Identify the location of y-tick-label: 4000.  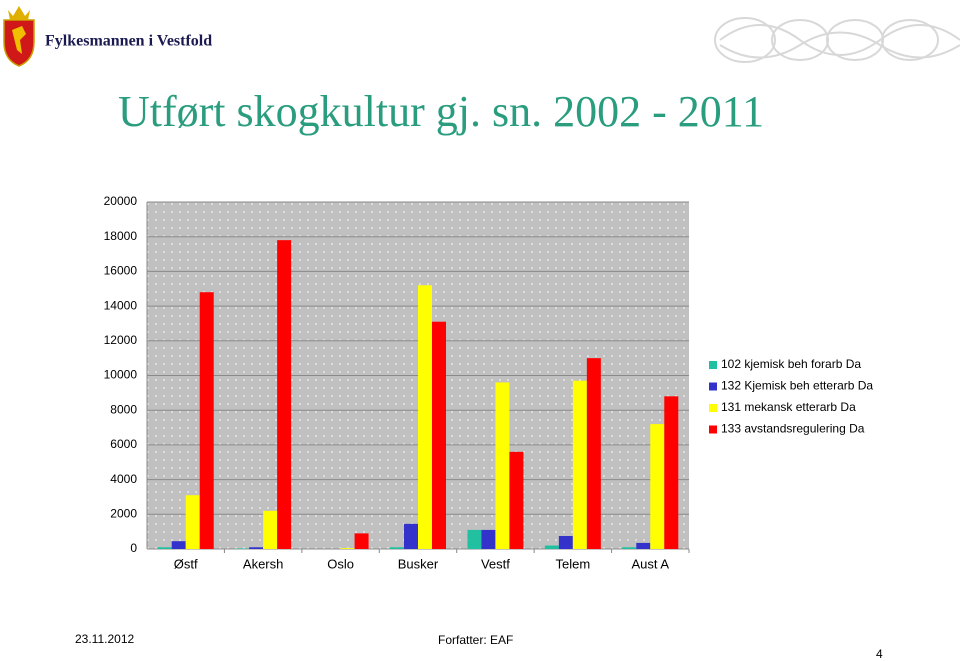
(123, 479).